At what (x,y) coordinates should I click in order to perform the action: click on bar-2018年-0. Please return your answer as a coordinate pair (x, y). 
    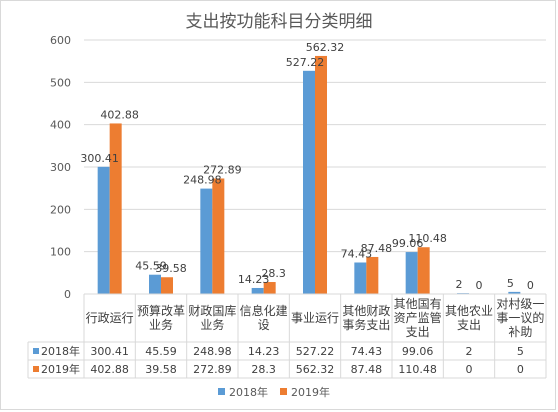
    Looking at the image, I should click on (103, 230).